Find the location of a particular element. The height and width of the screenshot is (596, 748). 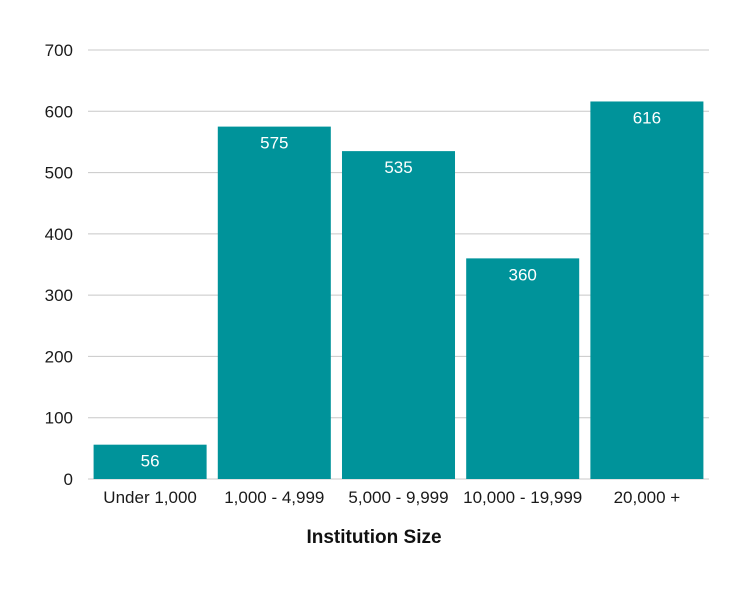

data-label: 535 is located at coordinates (398, 167).